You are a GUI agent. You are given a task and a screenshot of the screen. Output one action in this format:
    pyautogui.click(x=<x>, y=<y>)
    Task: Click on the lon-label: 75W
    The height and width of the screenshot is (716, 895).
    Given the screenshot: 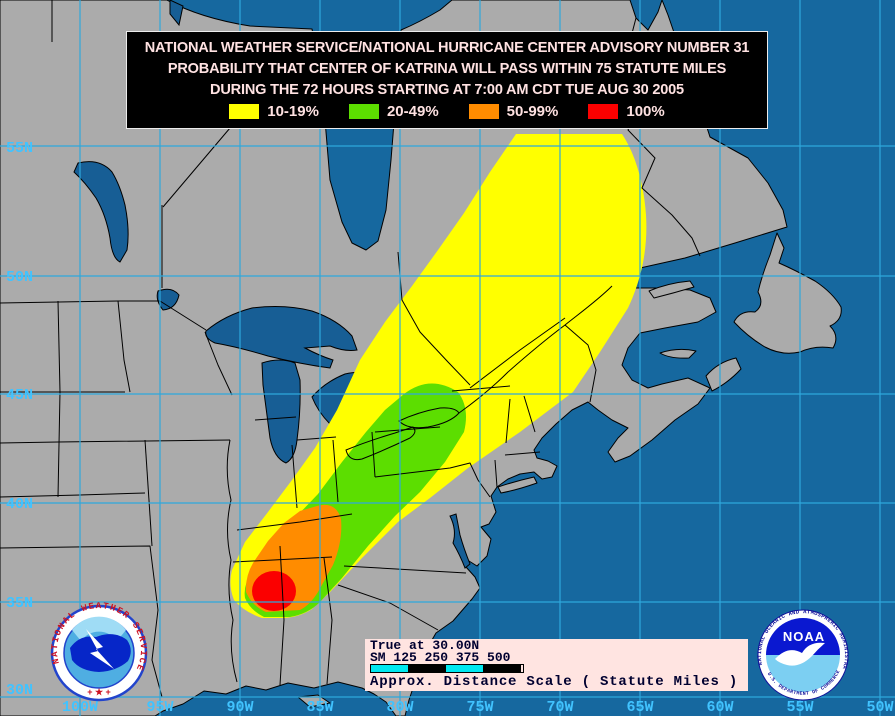 What is the action you would take?
    pyautogui.click(x=479, y=707)
    